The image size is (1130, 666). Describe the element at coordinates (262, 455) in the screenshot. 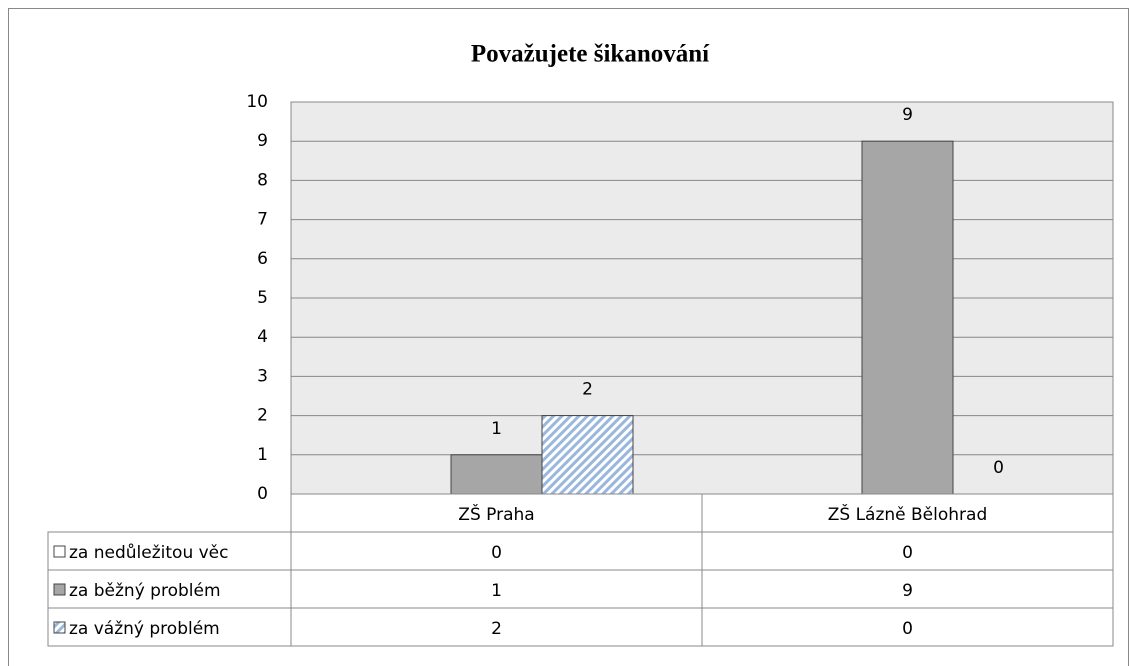

I see `y-tick-label: 1` at that location.